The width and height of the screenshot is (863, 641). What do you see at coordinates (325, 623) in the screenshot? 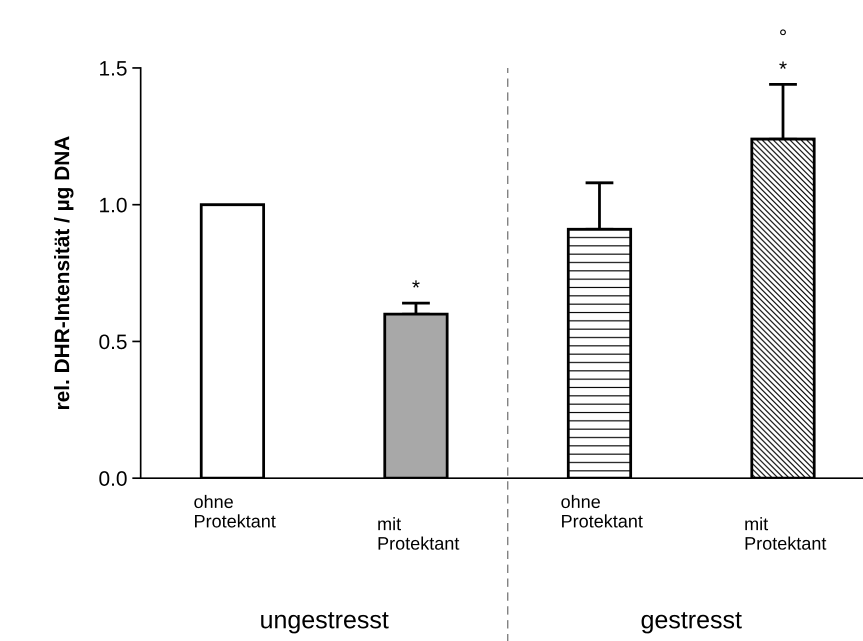
I see `text: ungestresst` at bounding box center [325, 623].